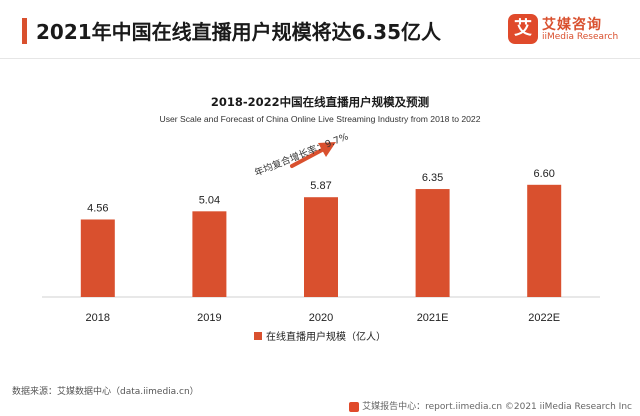  Describe the element at coordinates (209, 318) in the screenshot. I see `x-tick-label: 2019` at that location.